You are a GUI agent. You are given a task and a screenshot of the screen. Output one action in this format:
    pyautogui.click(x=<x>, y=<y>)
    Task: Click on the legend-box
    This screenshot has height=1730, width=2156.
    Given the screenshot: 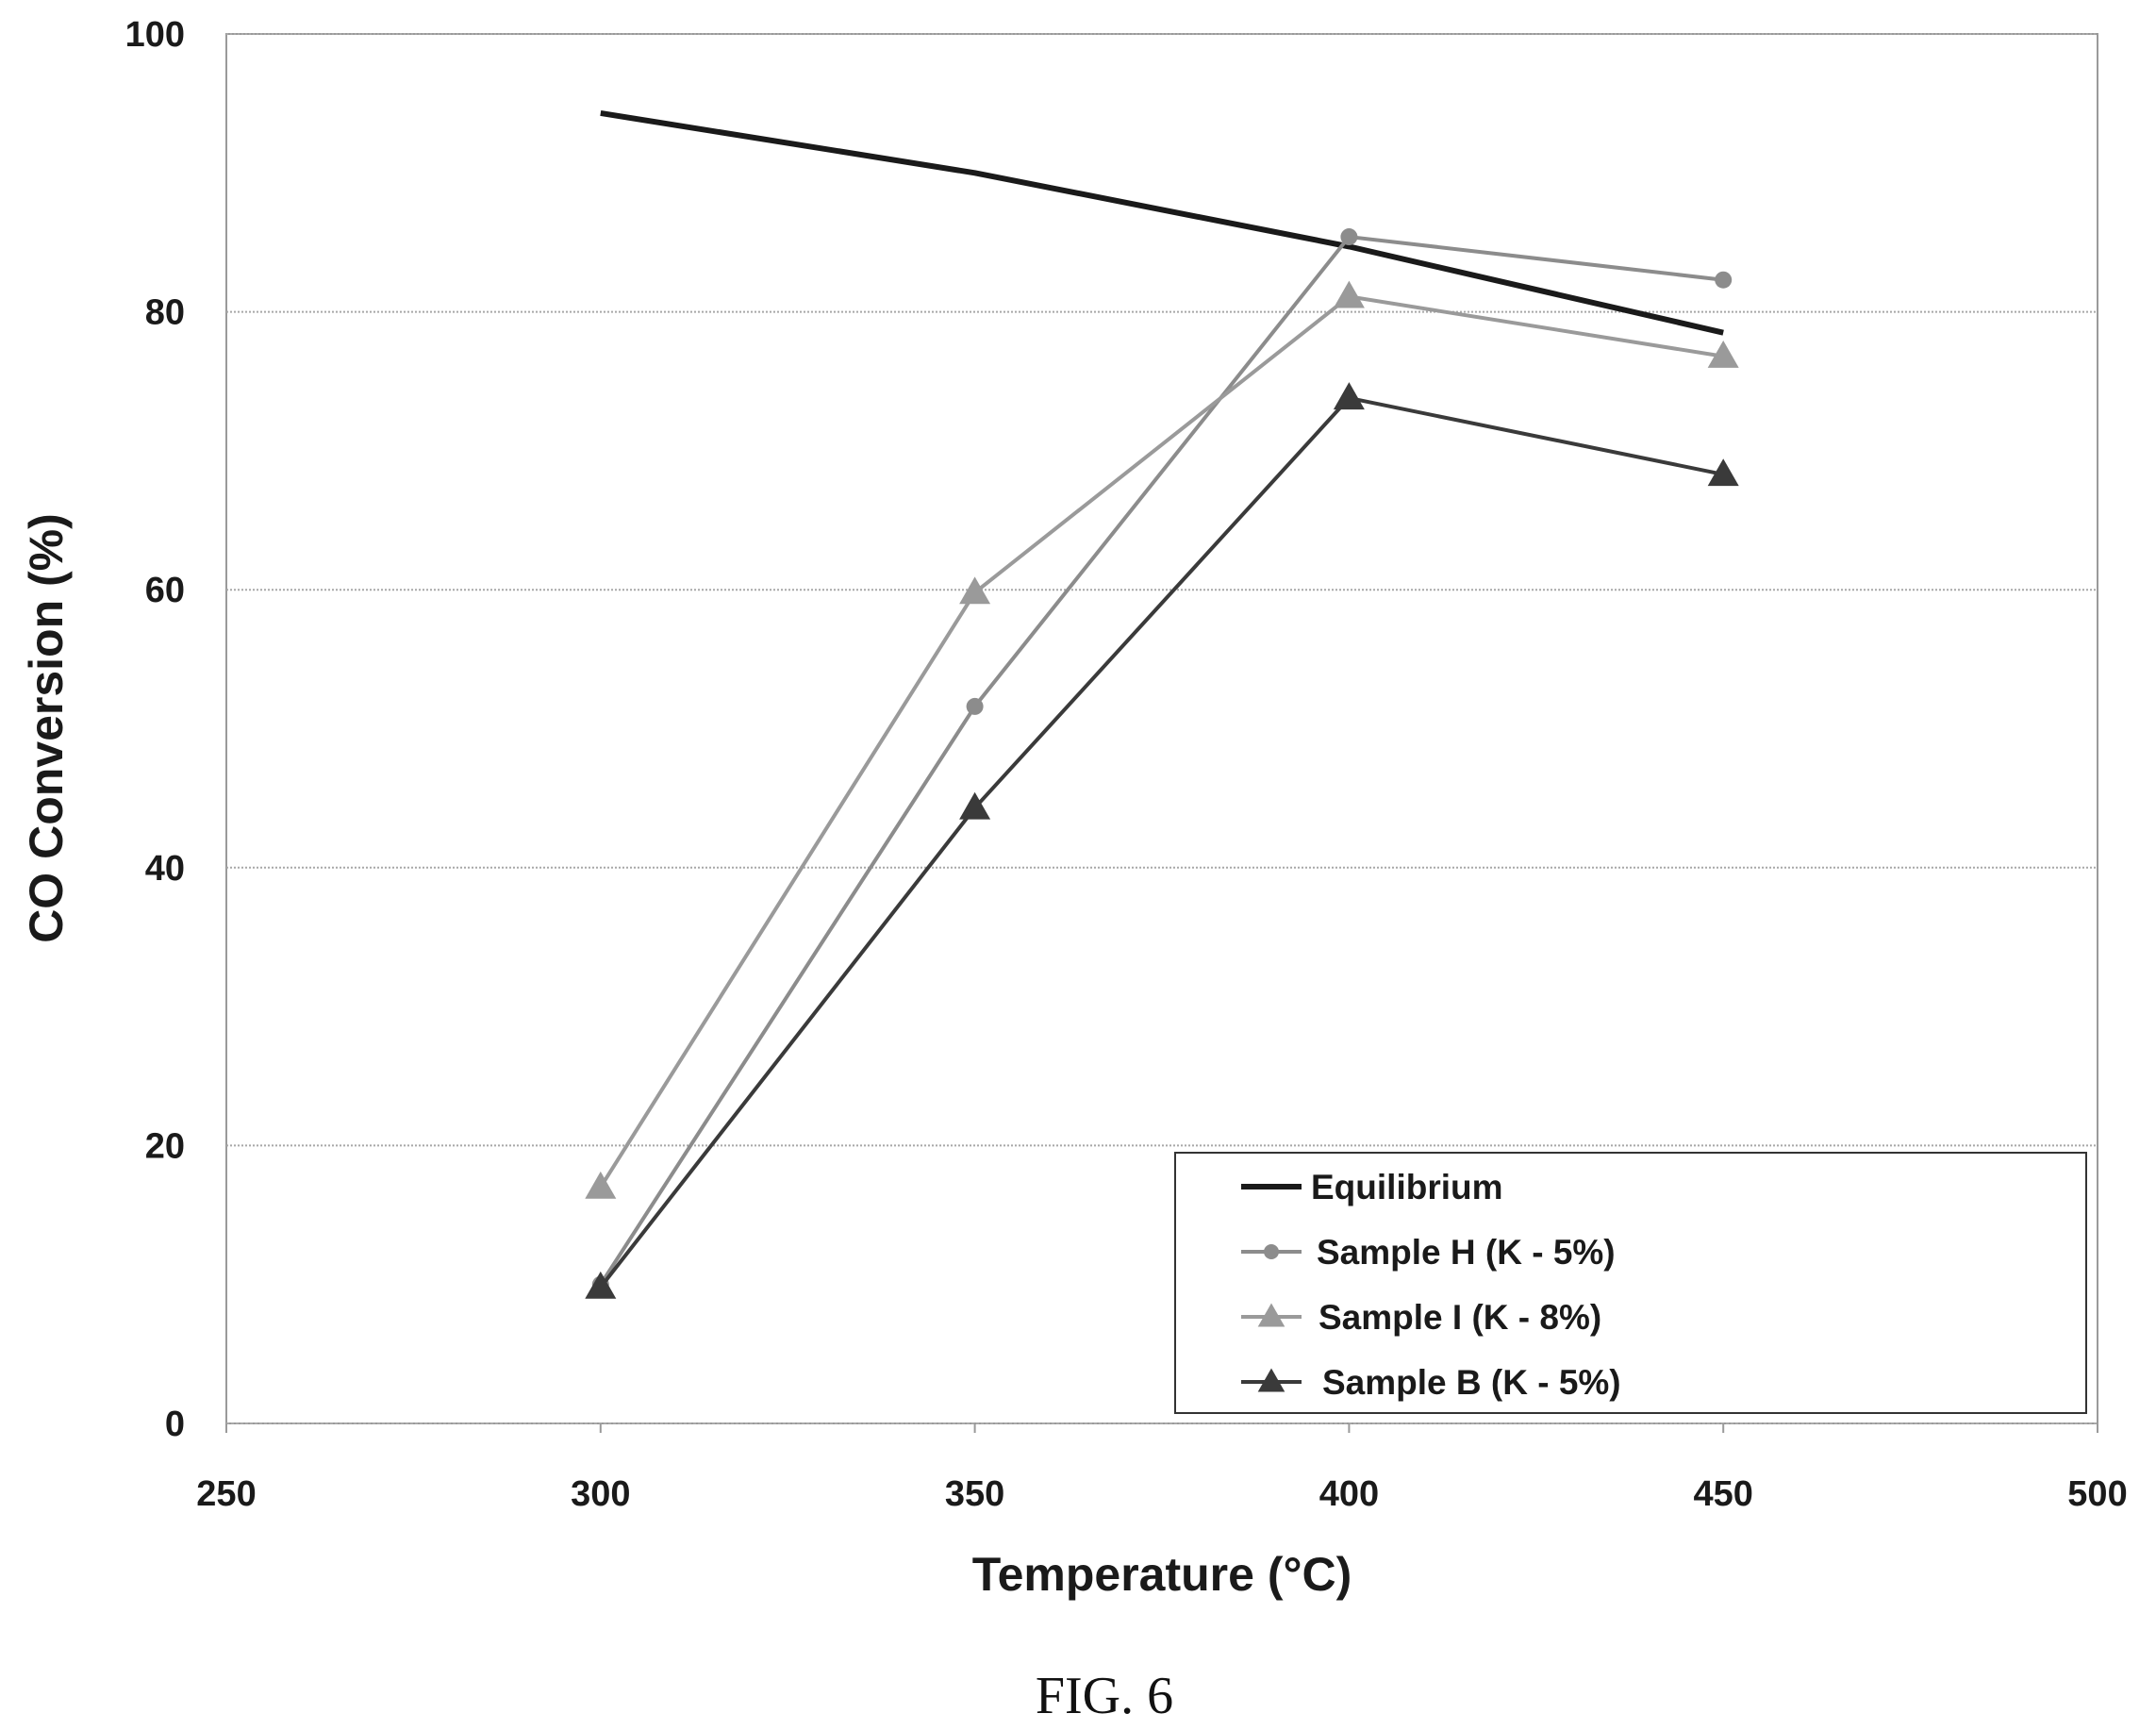 What is the action you would take?
    pyautogui.click(x=1631, y=1283)
    